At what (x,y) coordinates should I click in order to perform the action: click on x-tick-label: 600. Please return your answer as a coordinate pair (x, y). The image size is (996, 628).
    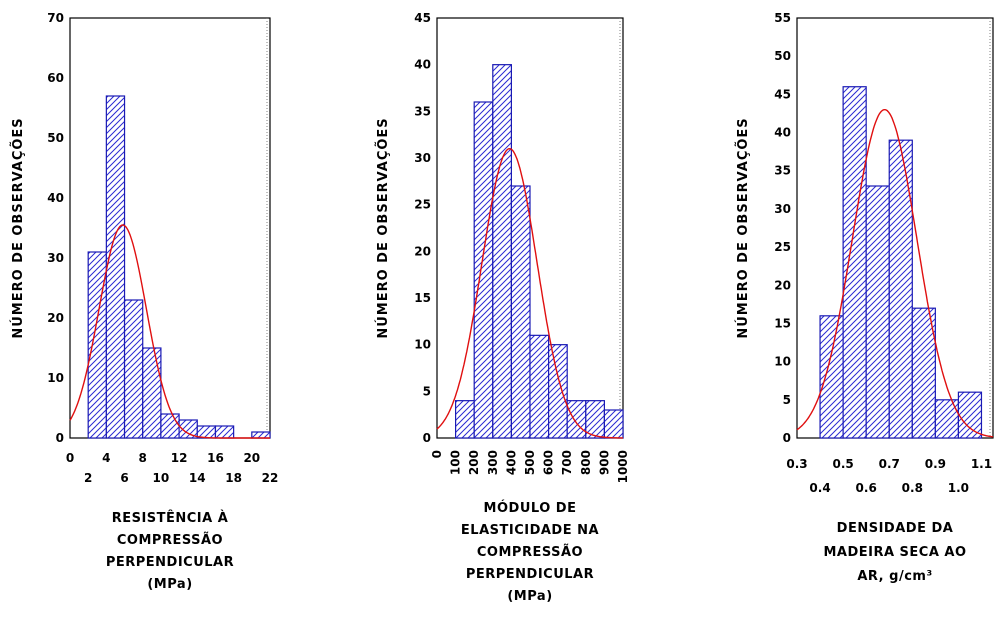
    Looking at the image, I should click on (549, 462).